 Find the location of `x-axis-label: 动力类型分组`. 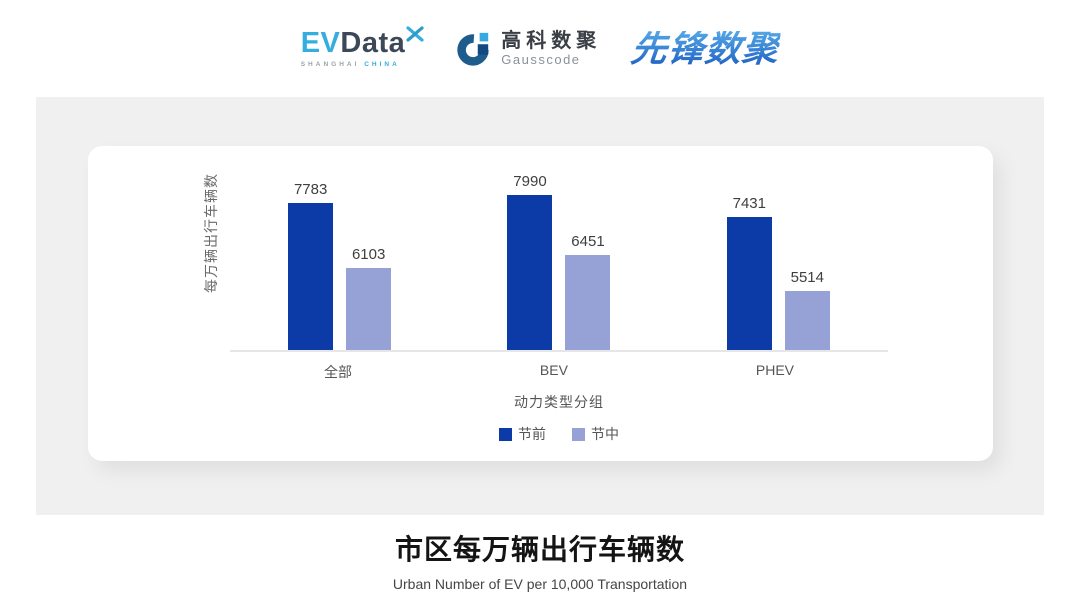

x-axis-label: 动力类型分组 is located at coordinates (559, 402).